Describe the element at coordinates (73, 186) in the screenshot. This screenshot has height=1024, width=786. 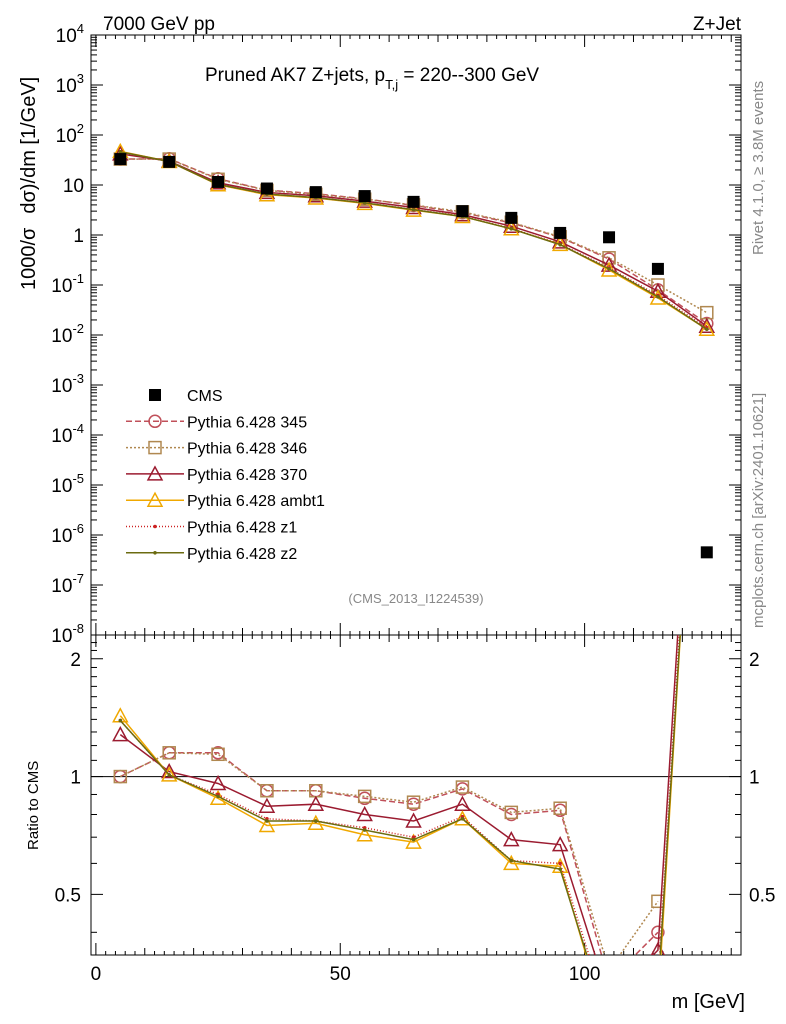
I see `y-tick-label: 10` at that location.